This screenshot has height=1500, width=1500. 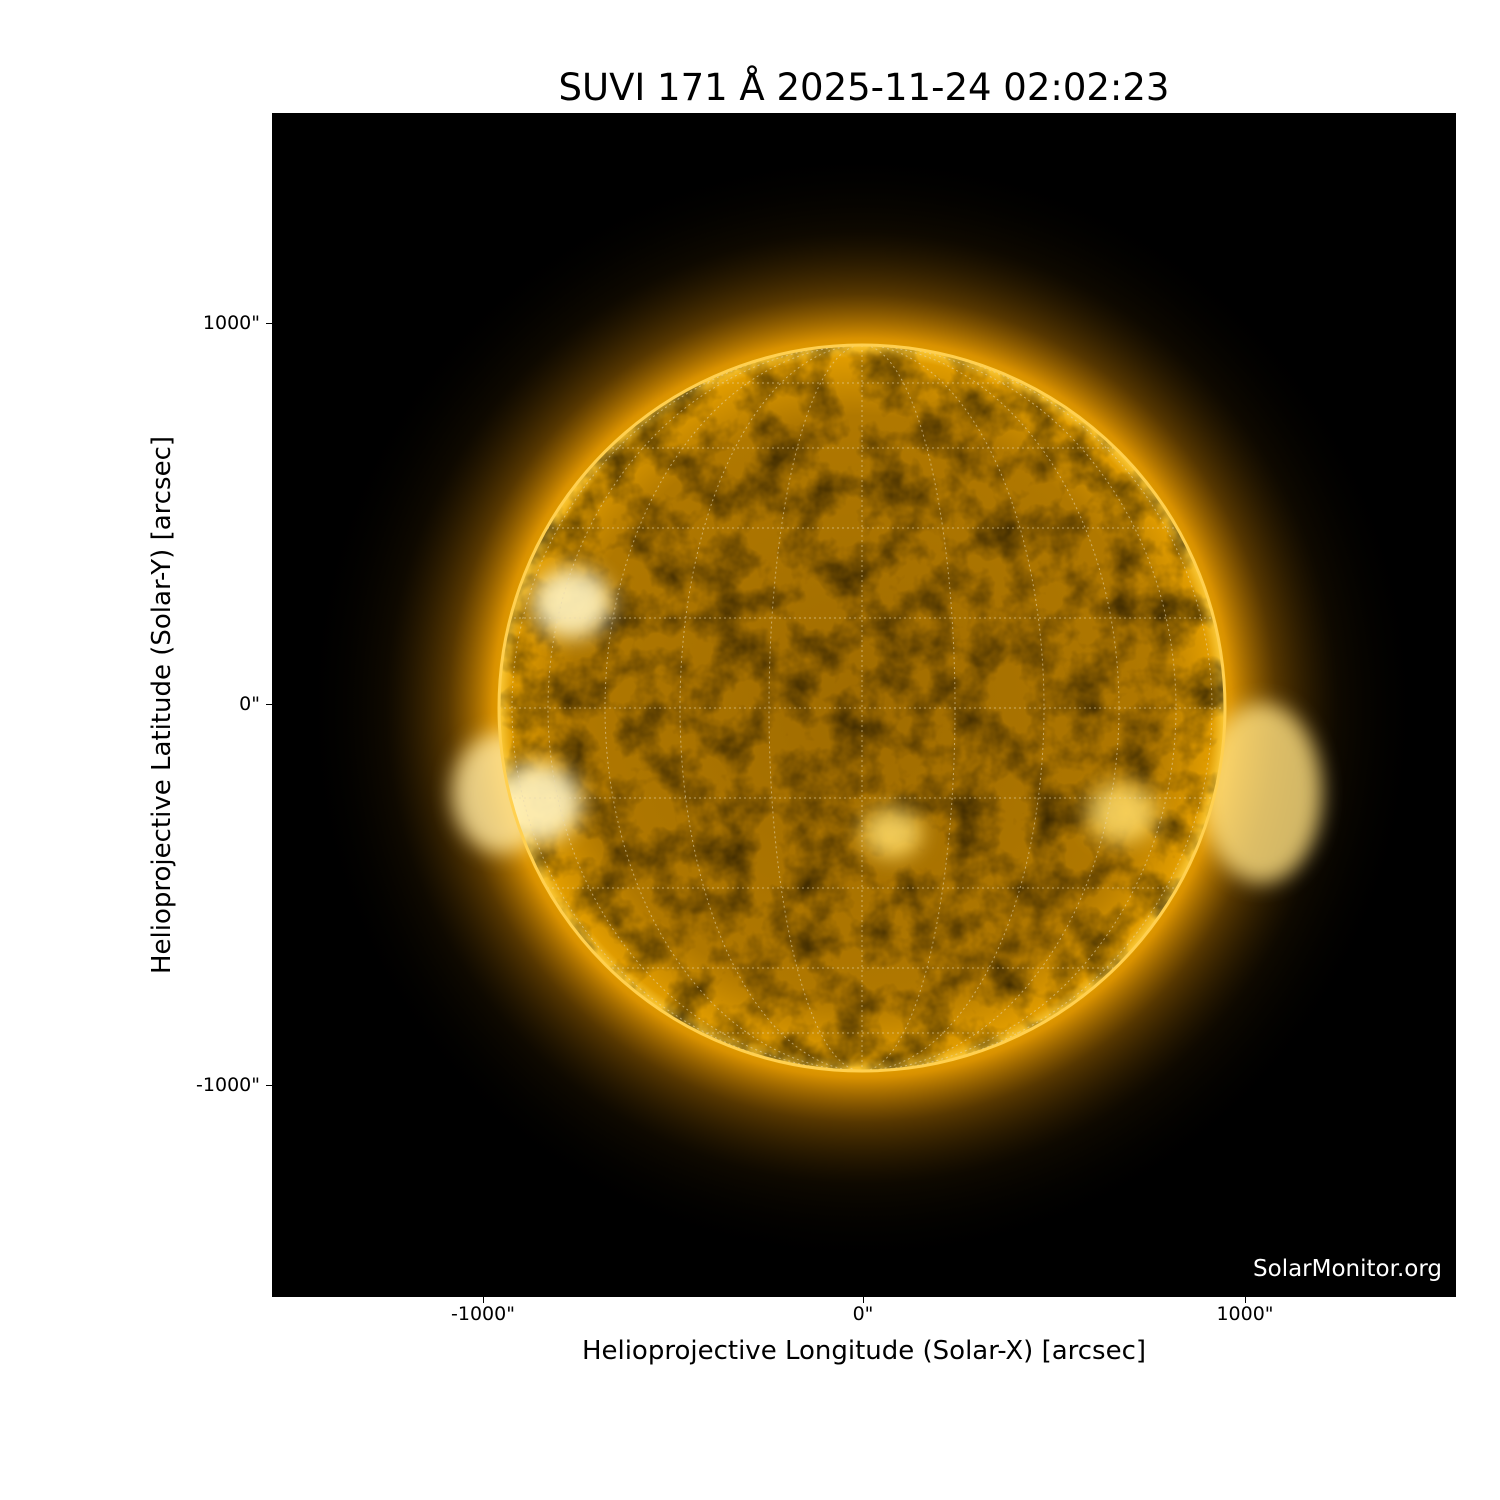 I want to click on y-tick-label: 1000", so click(x=231, y=323).